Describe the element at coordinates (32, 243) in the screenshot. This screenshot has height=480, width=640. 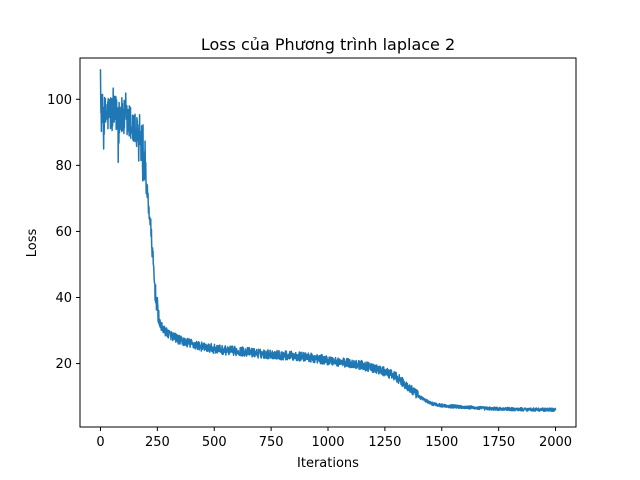
I see `y-axis-label: Loss` at that location.